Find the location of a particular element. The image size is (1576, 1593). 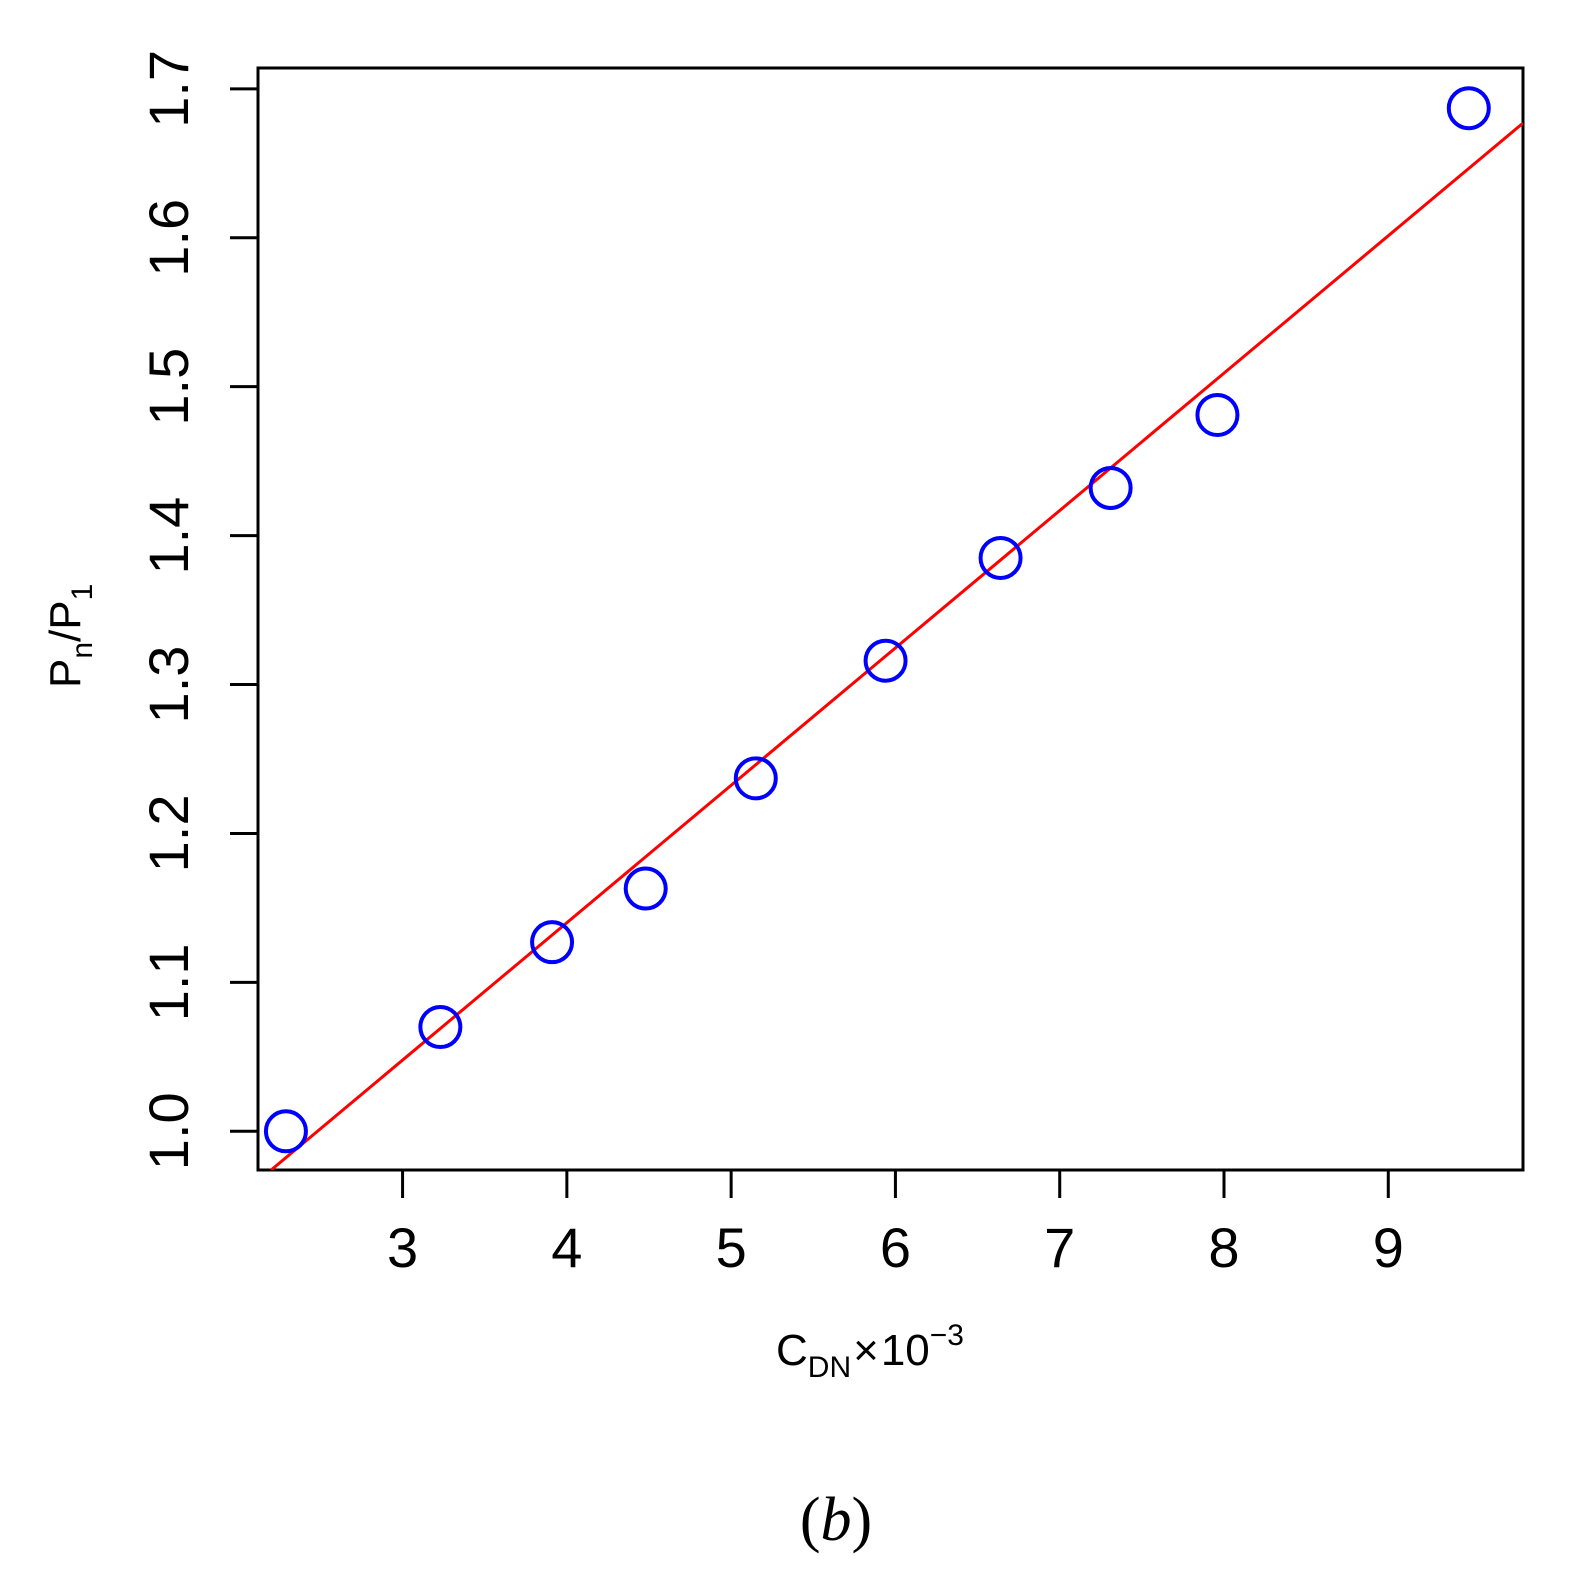

y-tick-label: 1.6 is located at coordinates (168, 238).